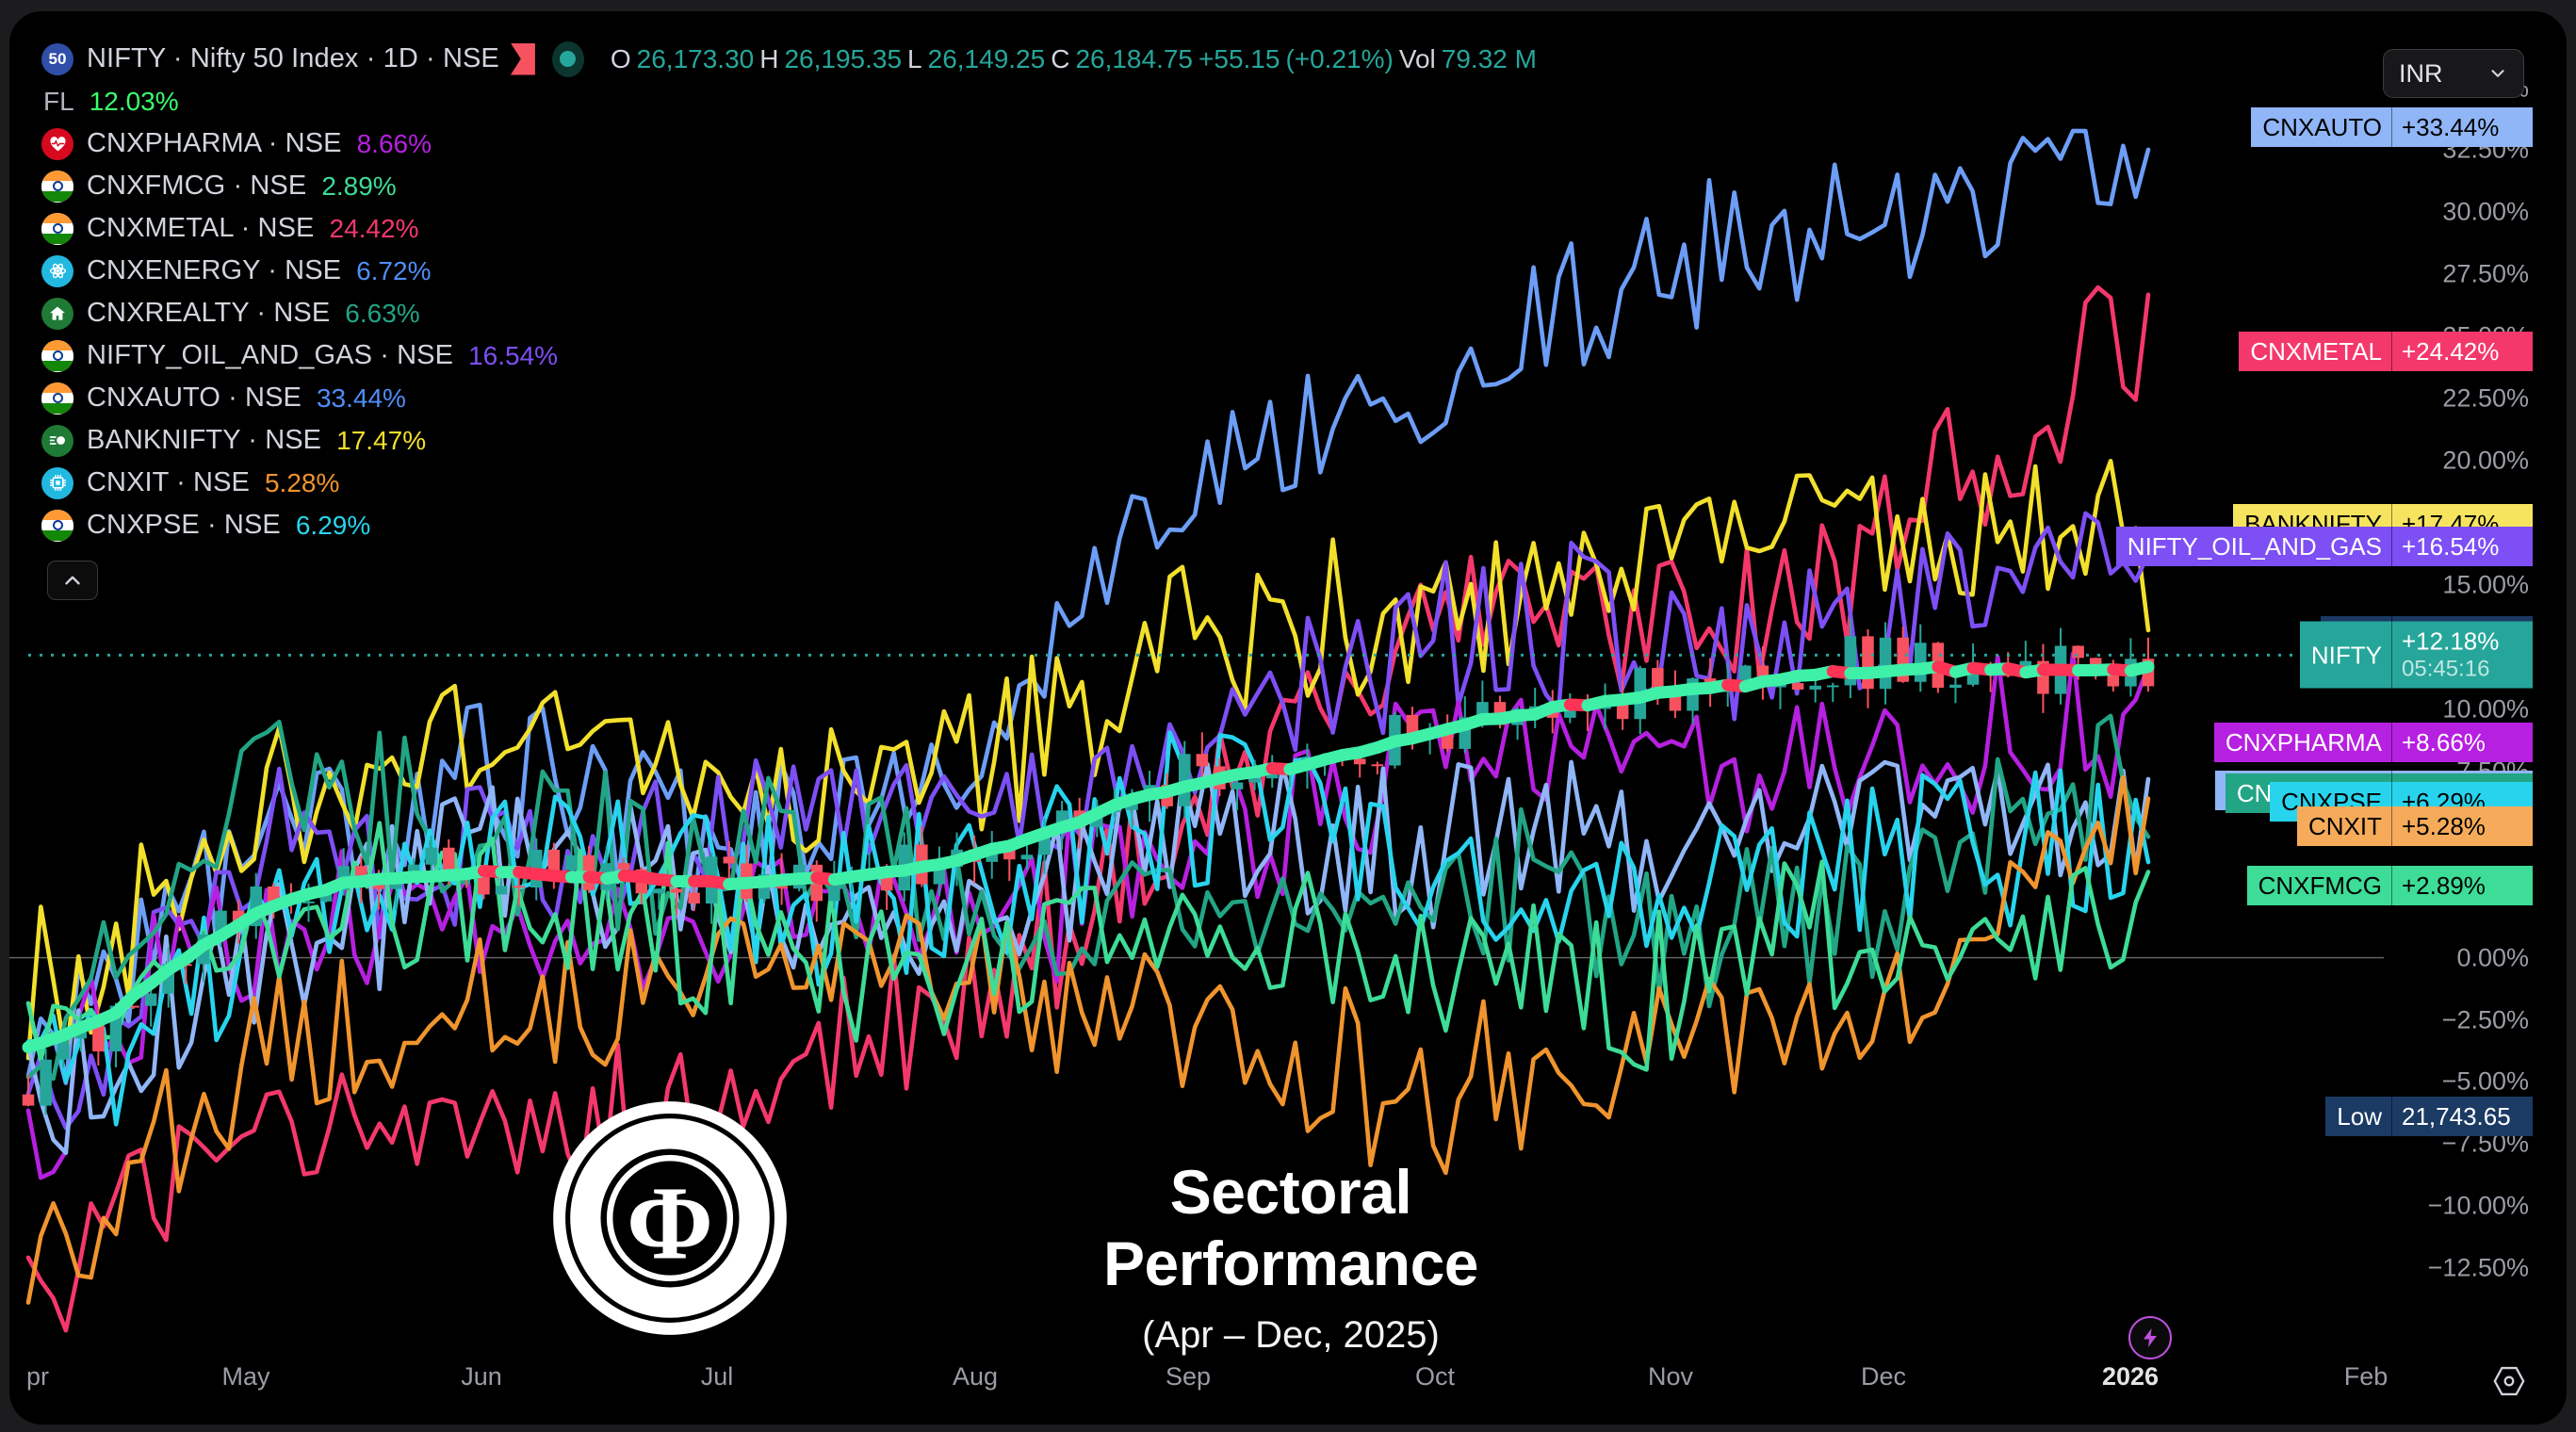 This screenshot has width=2576, height=1432. I want to click on time-tick: Nov, so click(1670, 1376).